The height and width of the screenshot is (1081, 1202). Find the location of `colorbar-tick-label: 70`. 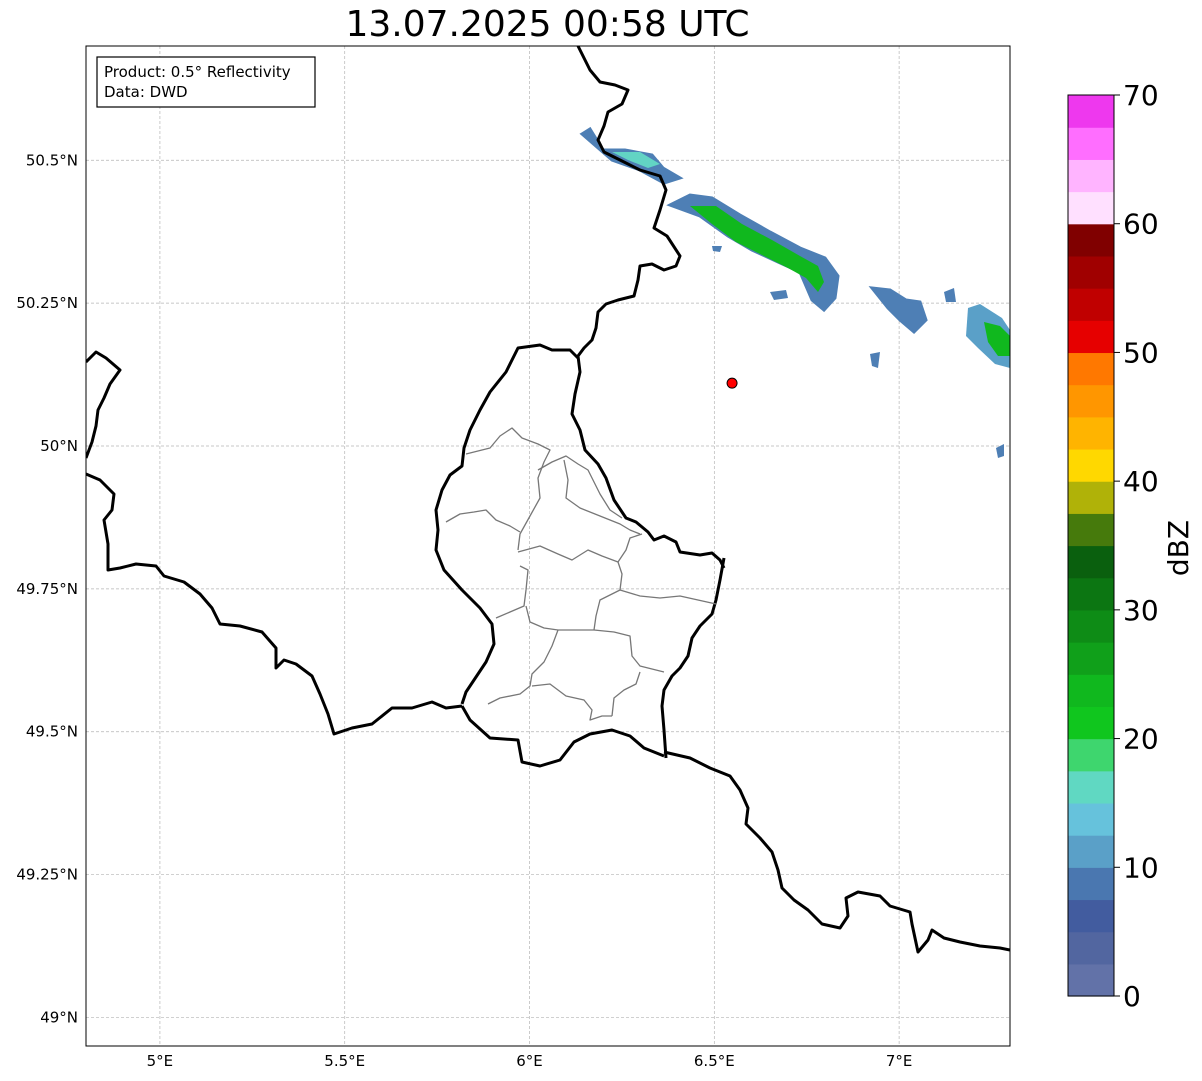

colorbar-tick-label: 70 is located at coordinates (1141, 95).